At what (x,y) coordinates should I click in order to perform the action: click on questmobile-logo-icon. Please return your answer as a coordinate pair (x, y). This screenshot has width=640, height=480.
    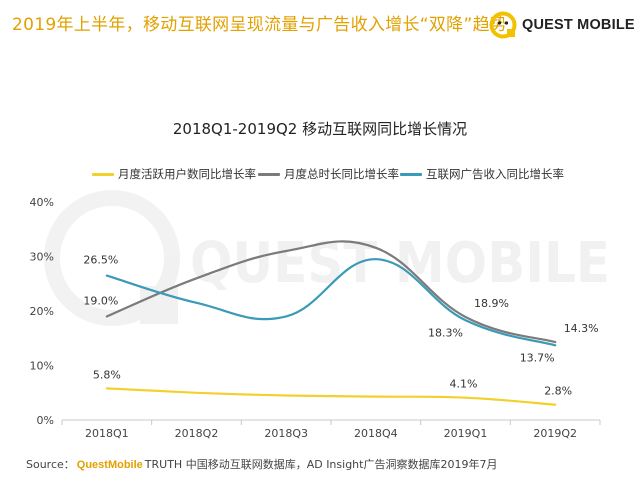
    Looking at the image, I should click on (503, 25).